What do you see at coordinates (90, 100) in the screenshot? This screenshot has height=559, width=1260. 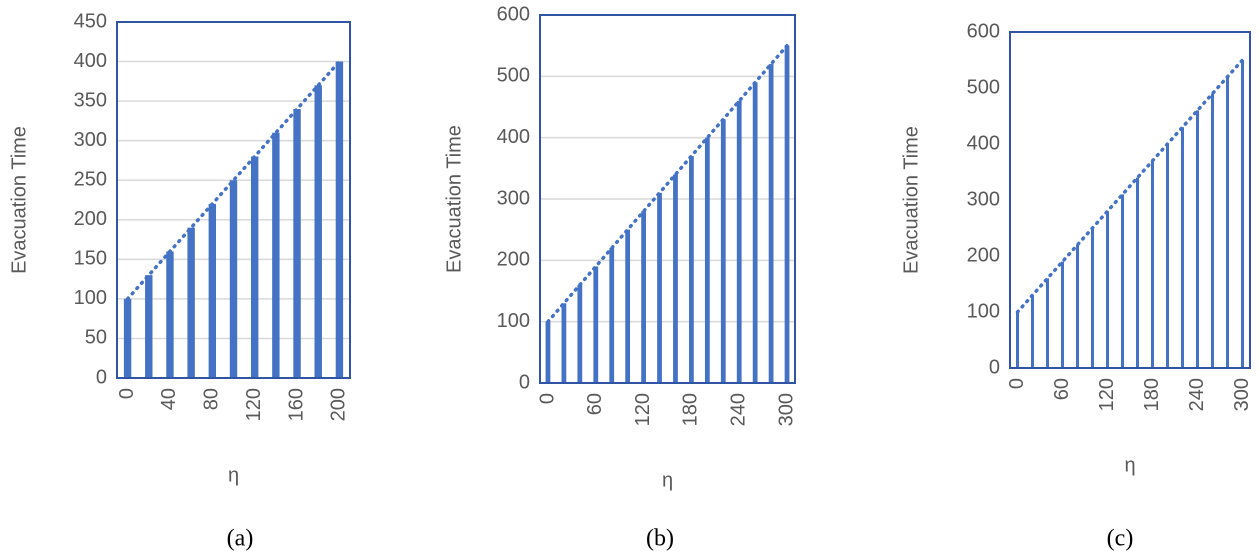 I see `y-tick-label: 350` at bounding box center [90, 100].